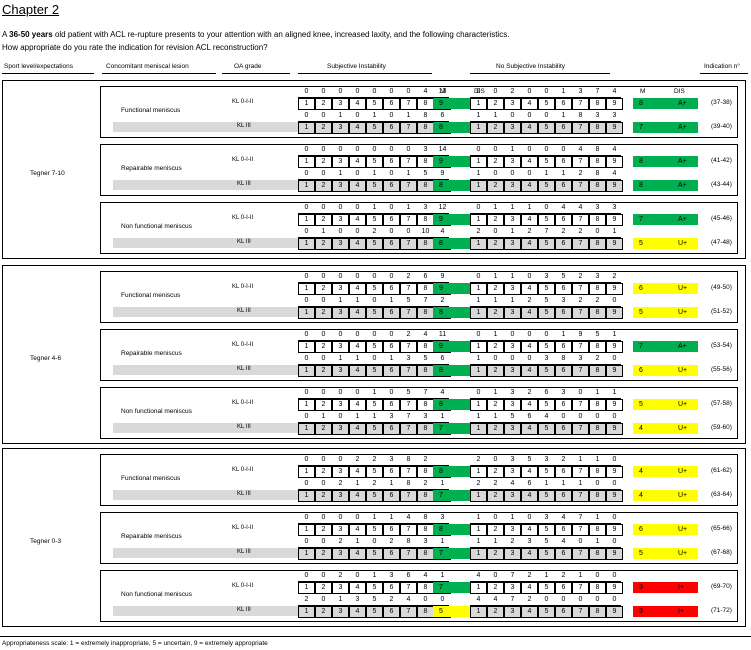 This screenshot has height=650, width=751. What do you see at coordinates (408, 416) in the screenshot?
I see `count-value: 7` at bounding box center [408, 416].